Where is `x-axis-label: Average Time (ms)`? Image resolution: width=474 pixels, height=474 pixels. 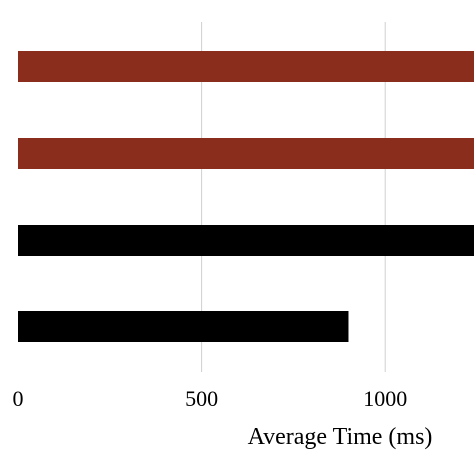 x-axis-label: Average Time (ms) is located at coordinates (340, 437).